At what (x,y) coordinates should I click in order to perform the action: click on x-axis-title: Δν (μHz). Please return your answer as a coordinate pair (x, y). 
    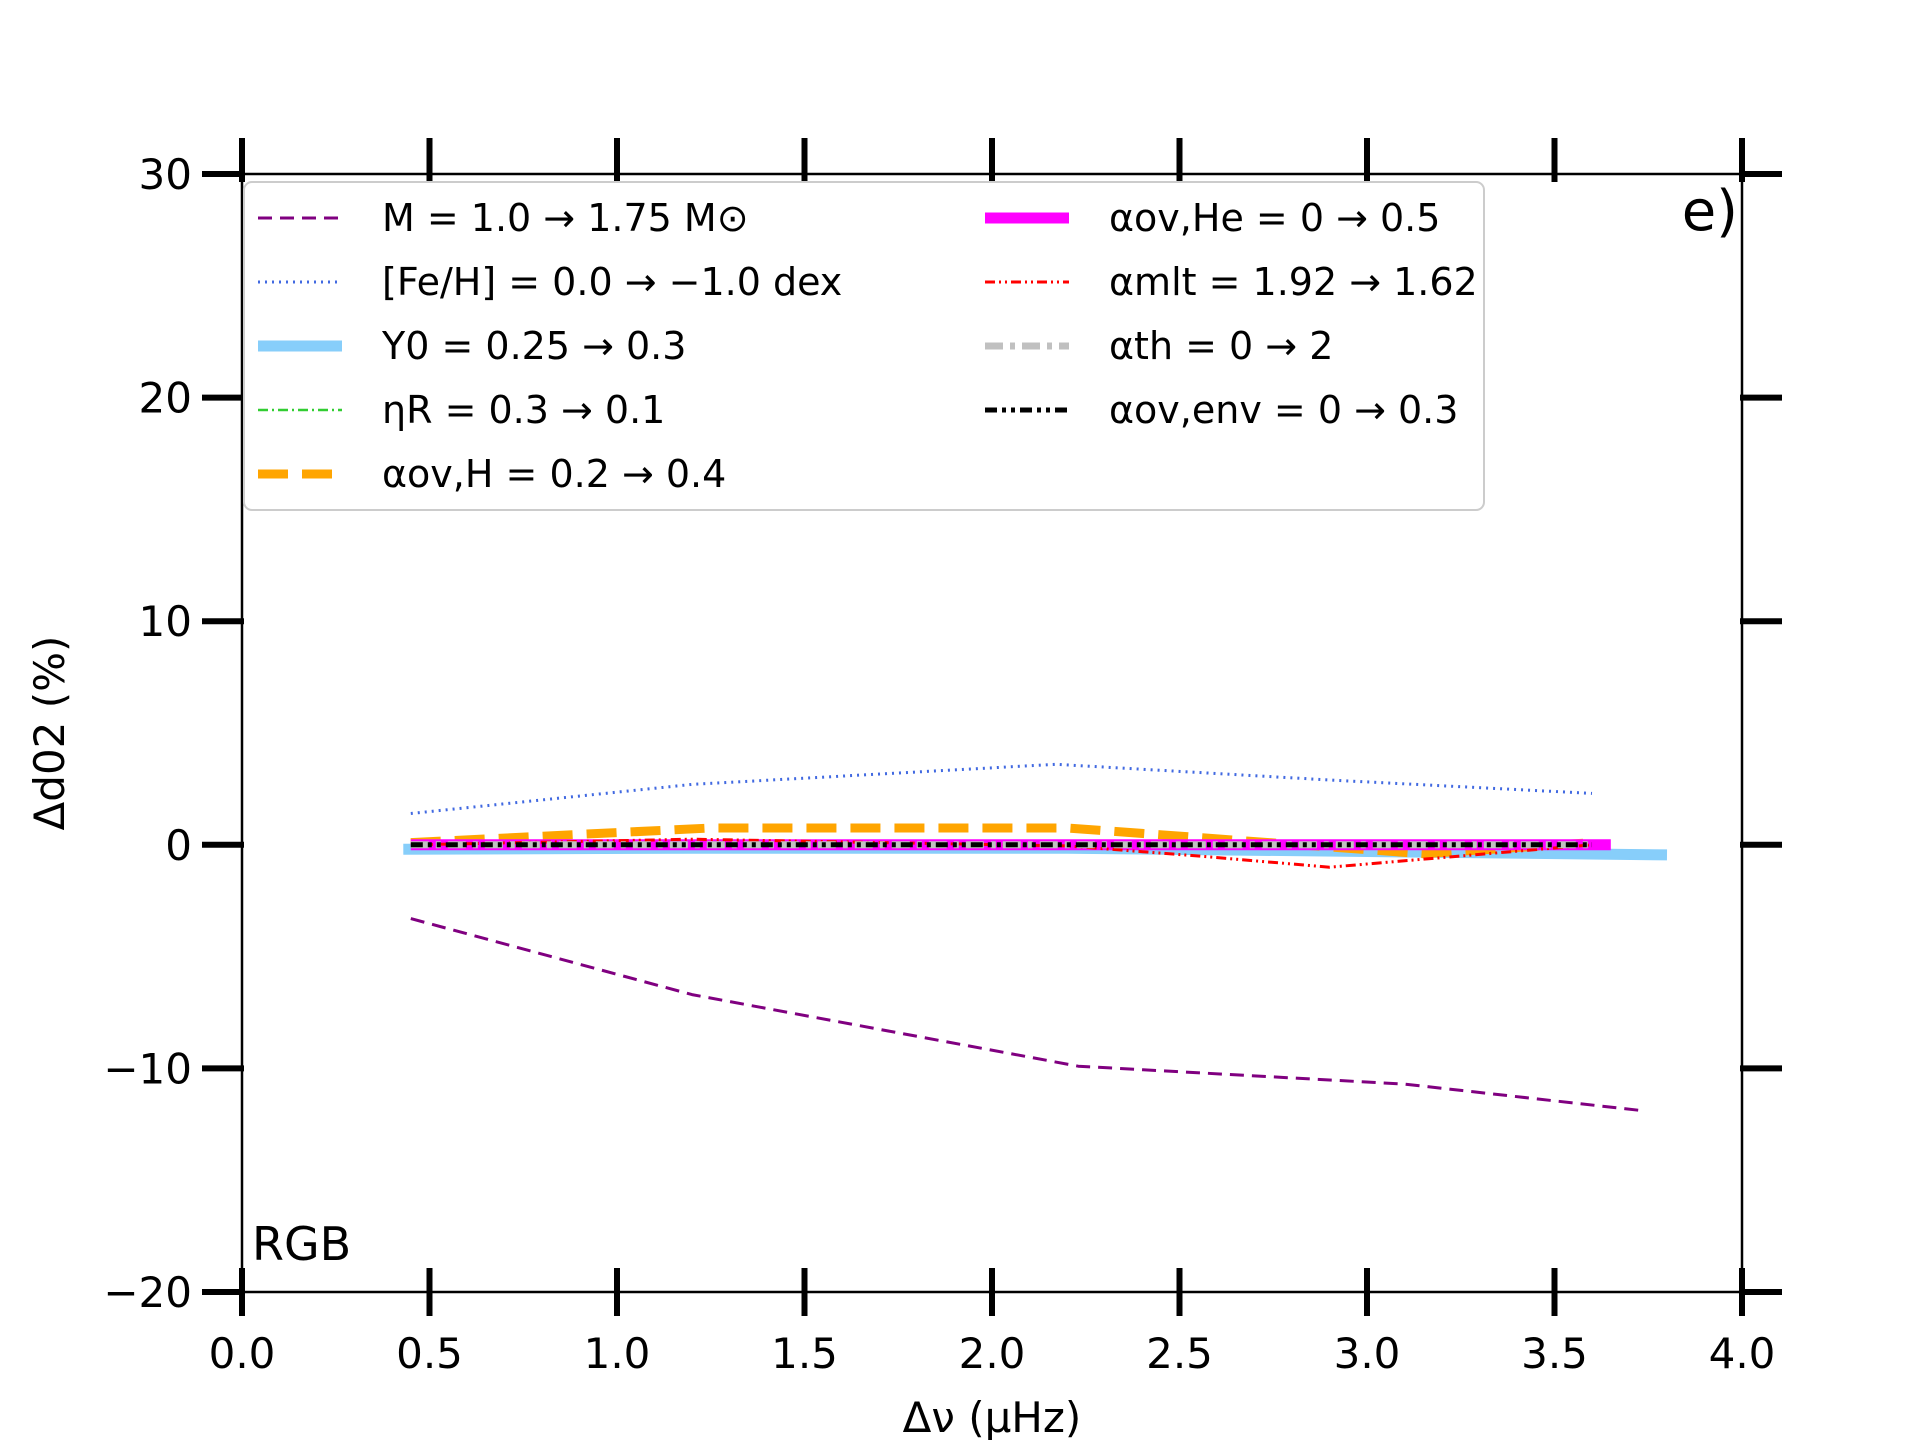
    Looking at the image, I should click on (992, 1416).